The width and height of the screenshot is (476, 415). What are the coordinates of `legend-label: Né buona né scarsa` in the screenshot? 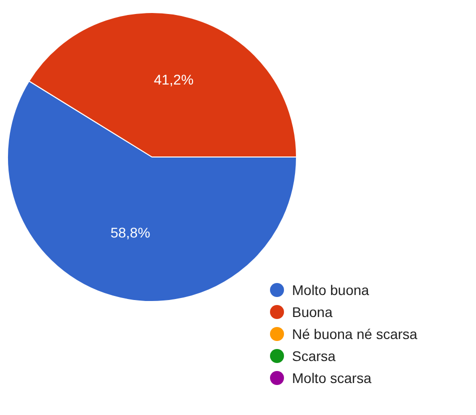 It's located at (355, 334).